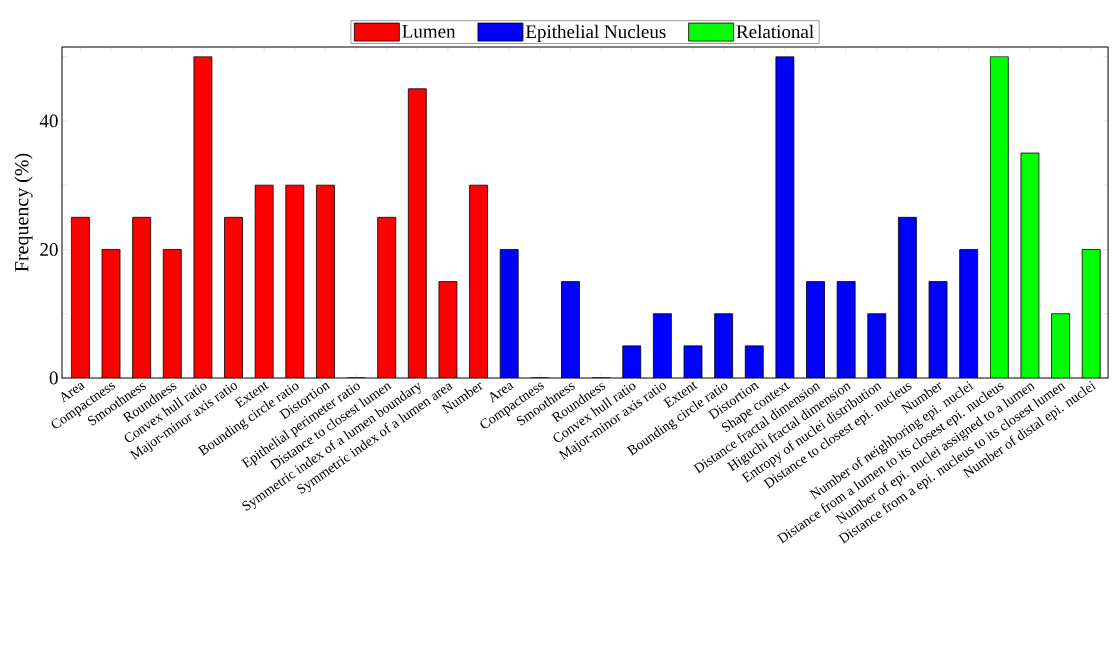  I want to click on legend-label: Relational, so click(775, 31).